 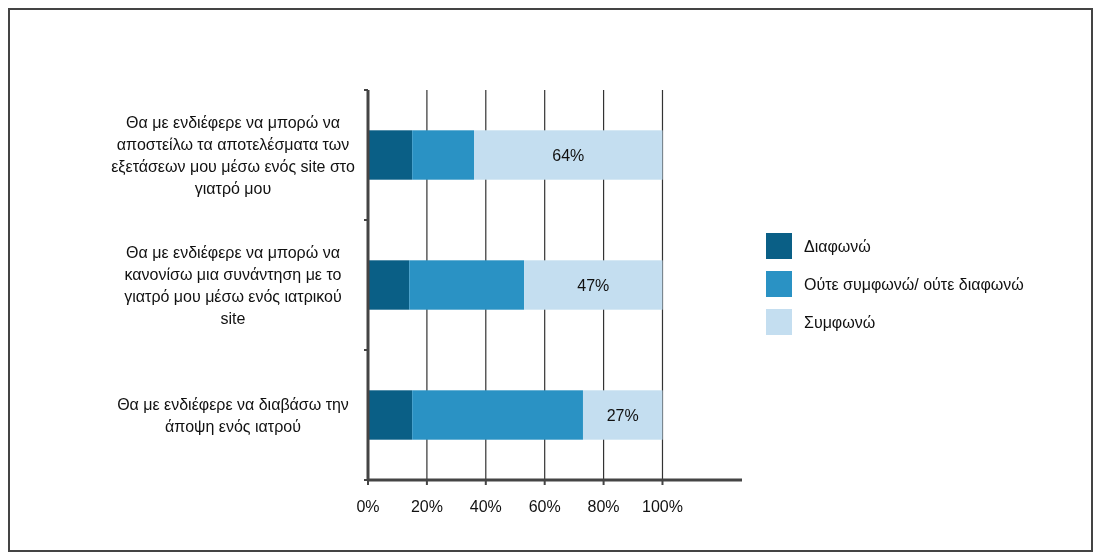 What do you see at coordinates (233, 285) in the screenshot?
I see `y-tick-label: Θα με ενδιέφερε να μπορώ να κανονίσω μια συνάντηση με το γιατρό μου μέσω ενός ιατρικού site` at bounding box center [233, 285].